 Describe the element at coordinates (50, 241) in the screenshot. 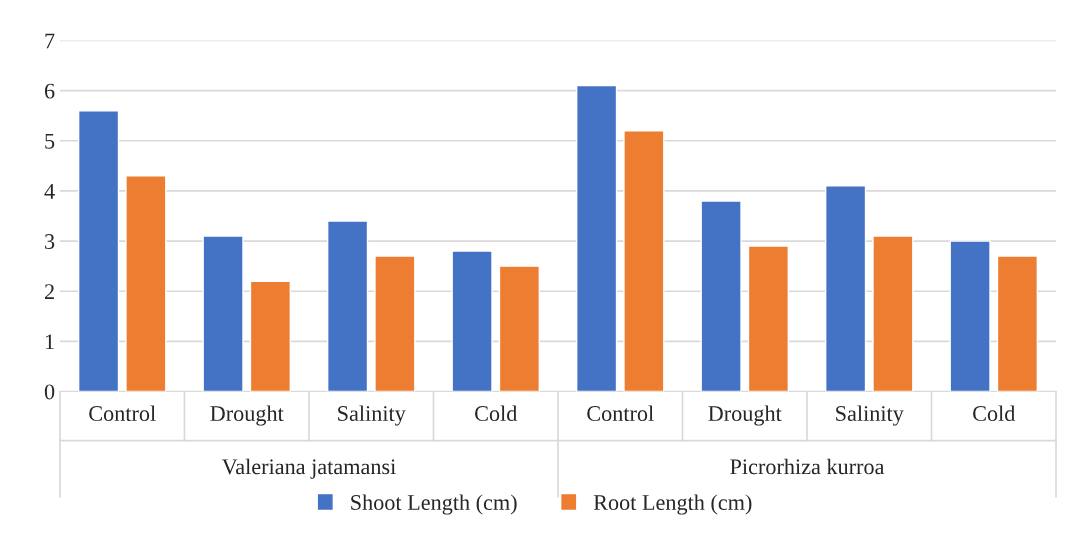

I see `y-tick-label: 3` at that location.